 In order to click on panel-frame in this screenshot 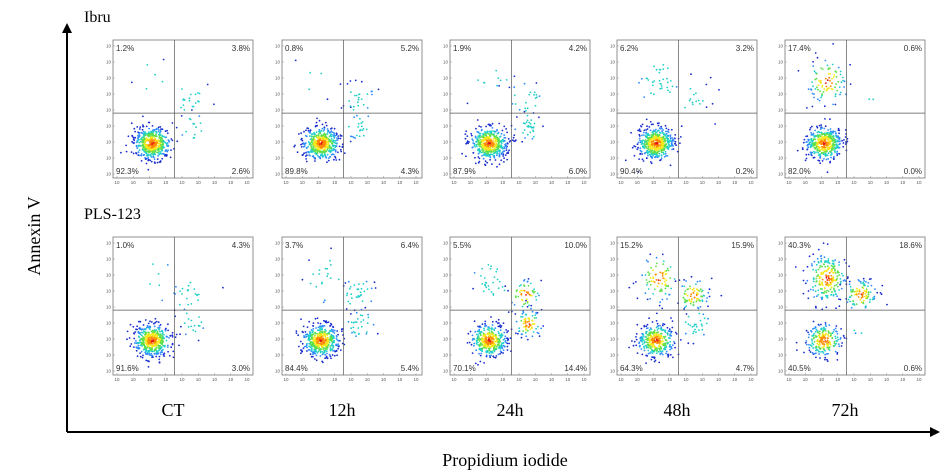, I will do `click(352, 306)`.